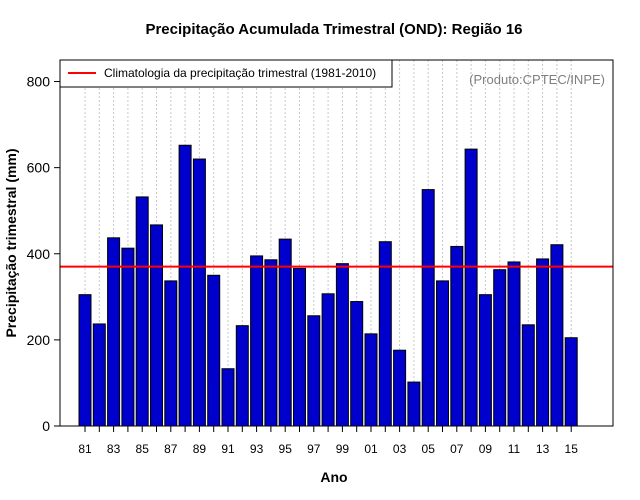  Describe the element at coordinates (114, 449) in the screenshot. I see `x-tick-label: 83` at that location.